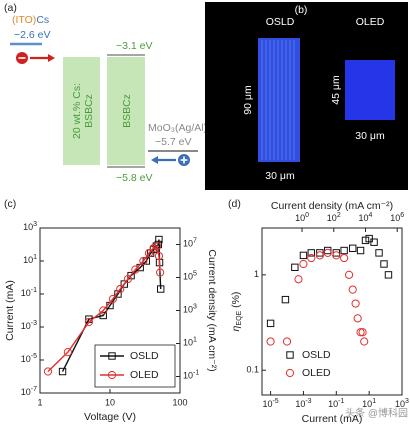  What do you see at coordinates (29, 359) in the screenshot?
I see `y-tick-label: 10⁻⁵` at bounding box center [29, 359].